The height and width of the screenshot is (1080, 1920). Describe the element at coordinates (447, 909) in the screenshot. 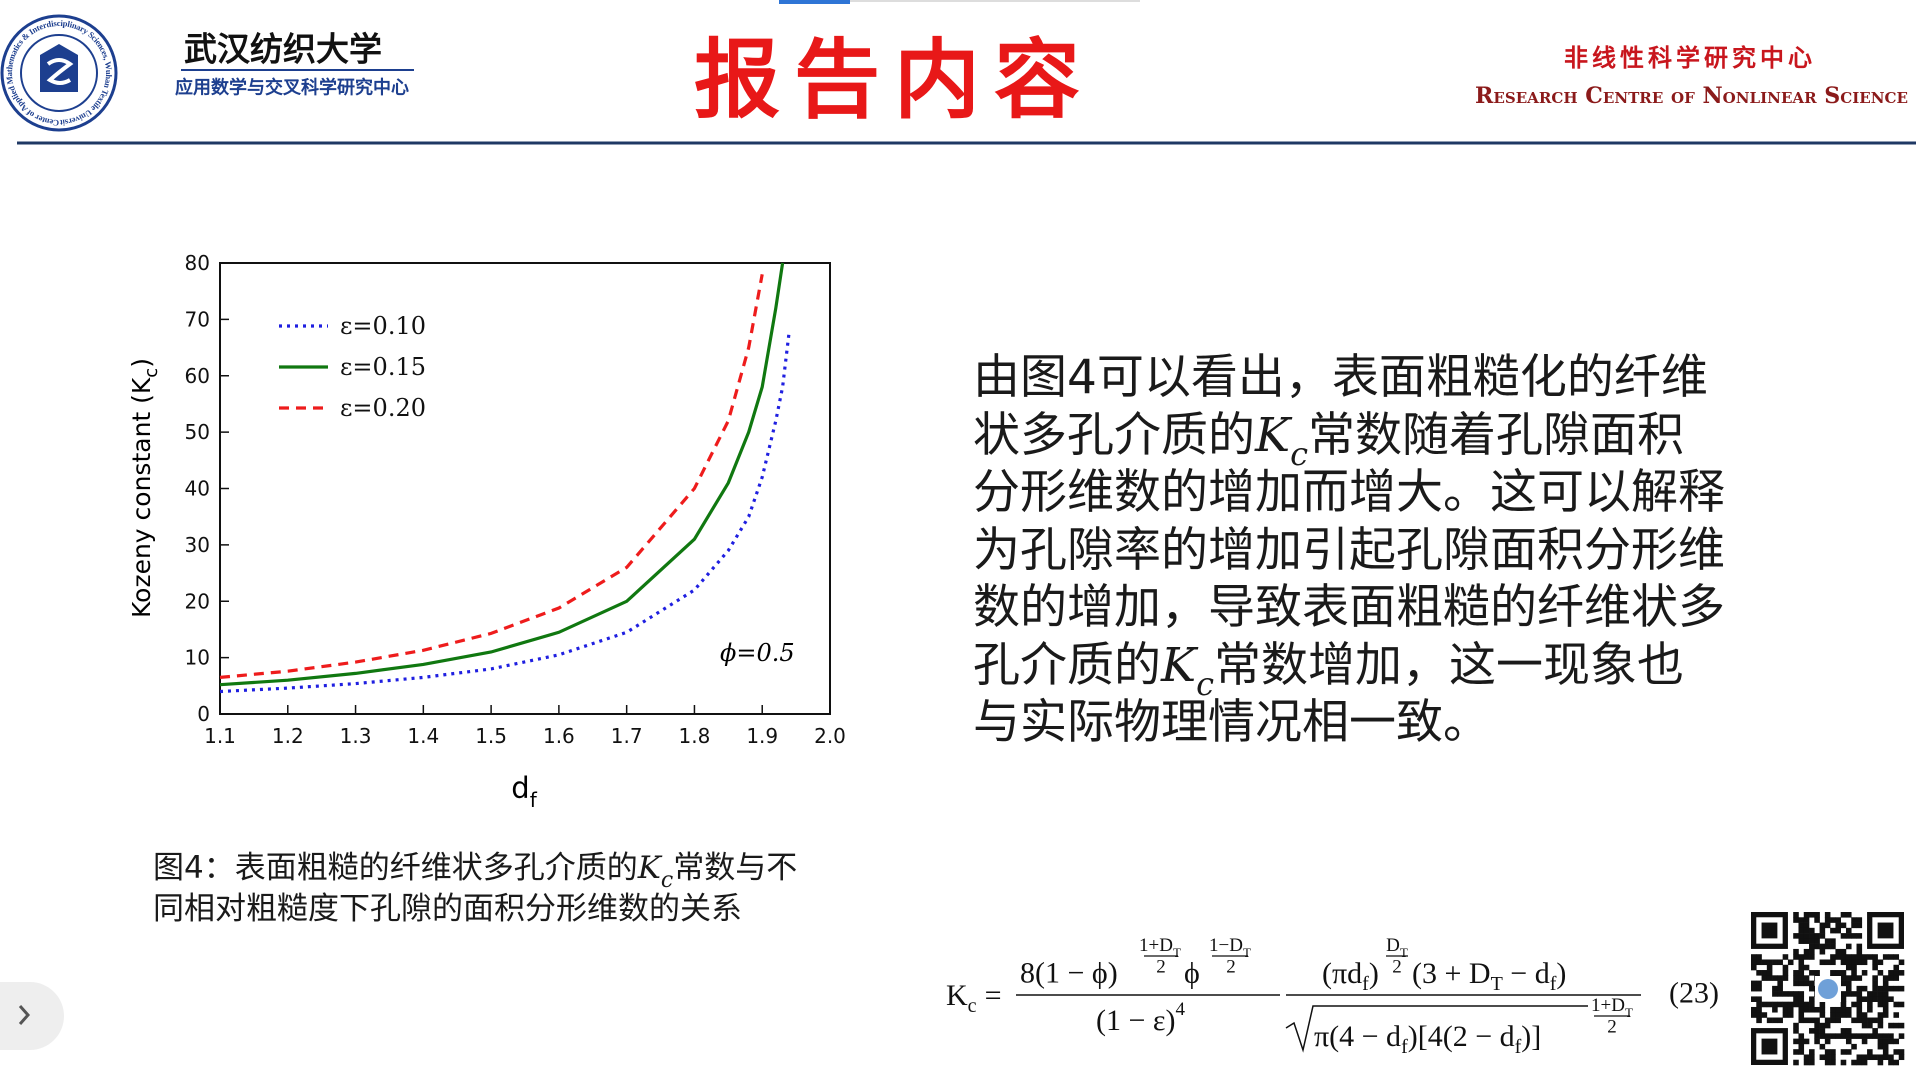

I see `caption-line: 同相对粗糙度下孔隙的面积分形维数的关系` at that location.